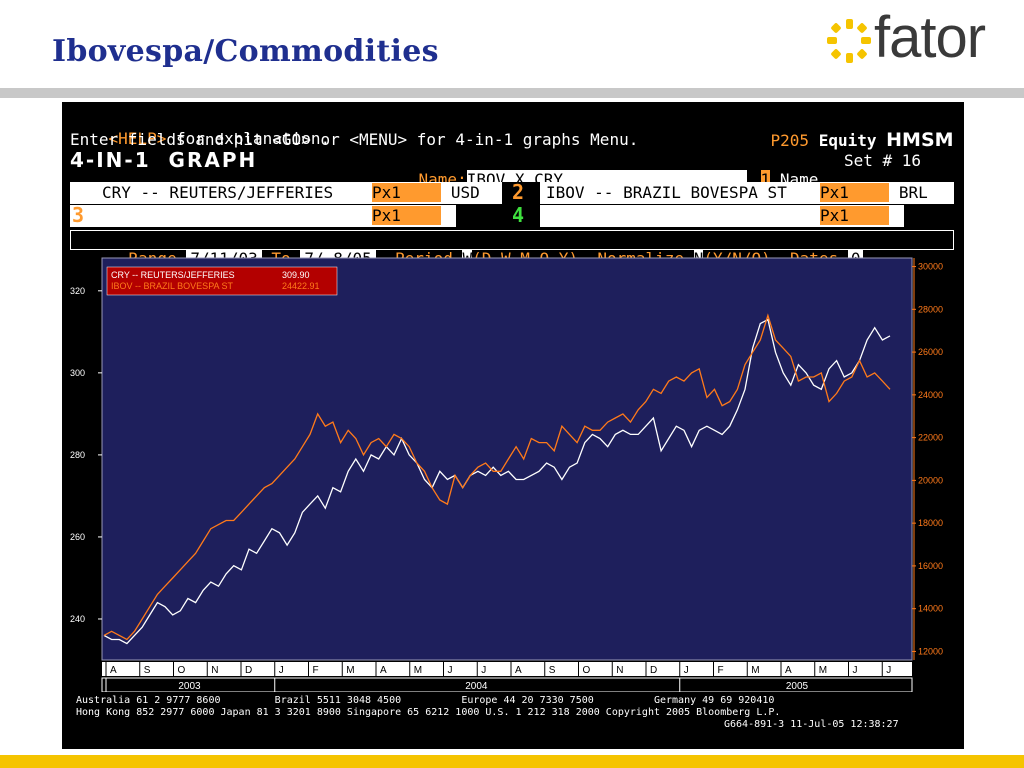  I want to click on security-1: CRY -- REUTERS/JEFFERIES, so click(218, 192).